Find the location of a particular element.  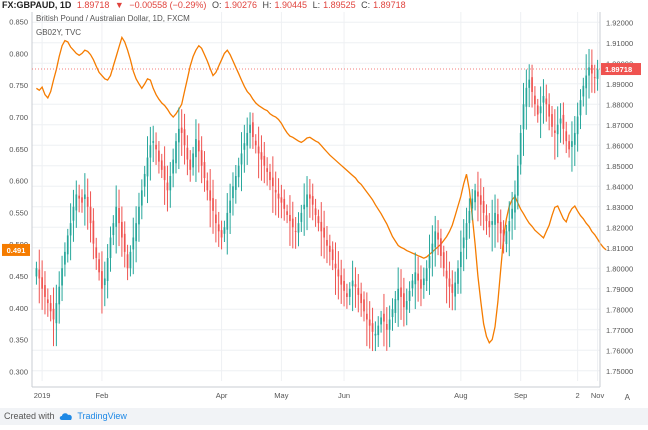

right-tick-label: 1.86000 is located at coordinates (619, 145).